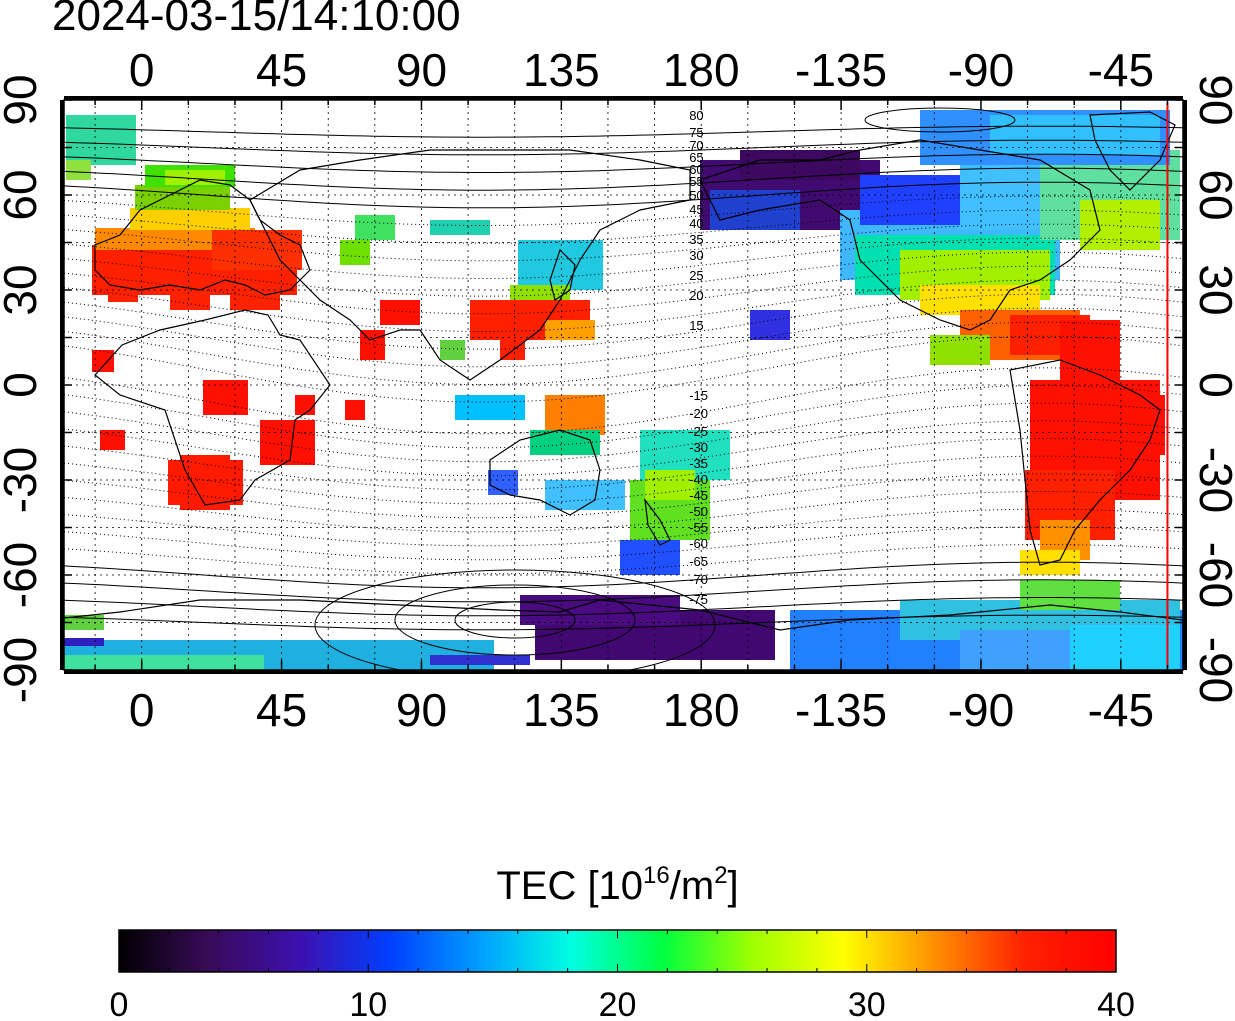 Image resolution: width=1235 pixels, height=1021 pixels. I want to click on colorbar-title: TEC [1016/m2], so click(617, 885).